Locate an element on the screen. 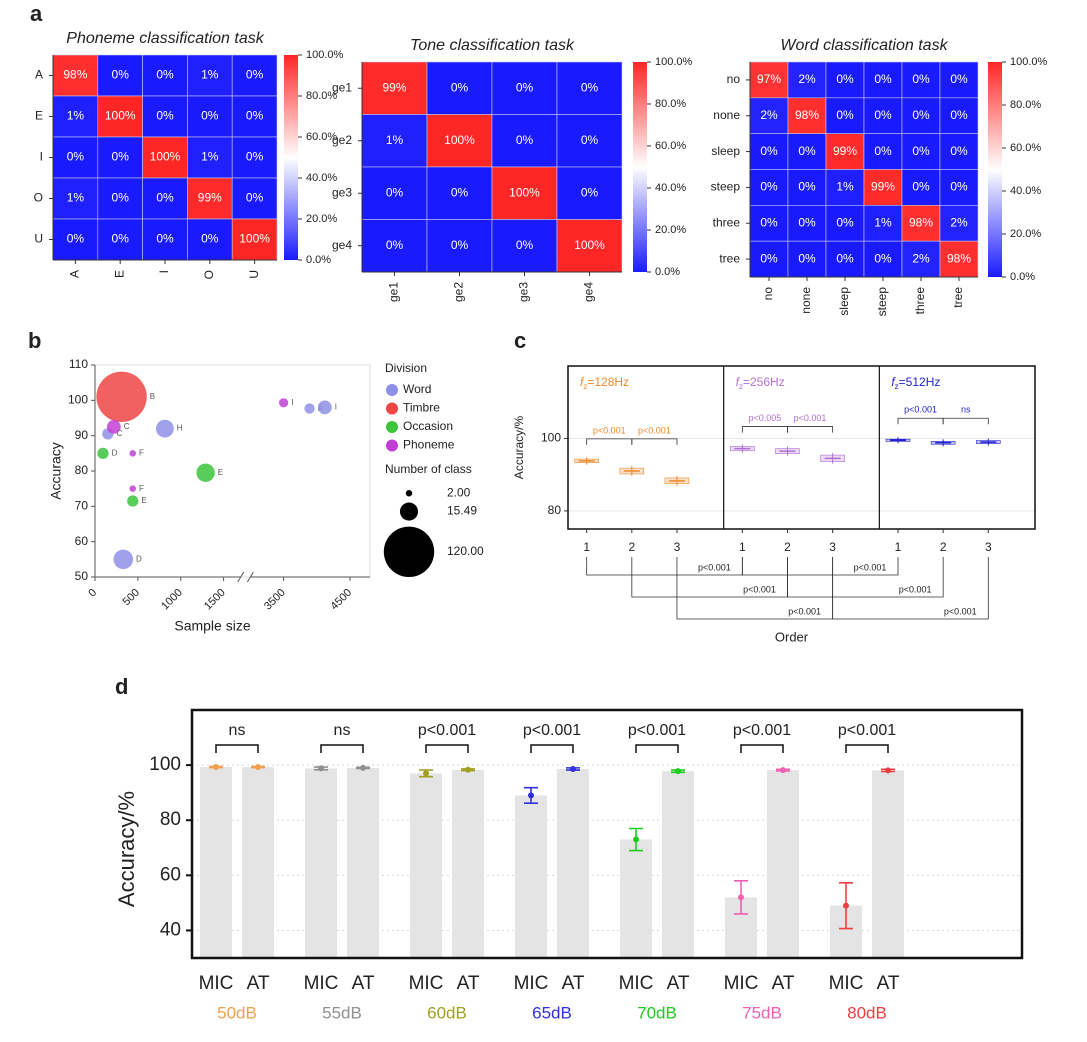  legend-label: Occasion is located at coordinates (428, 426).